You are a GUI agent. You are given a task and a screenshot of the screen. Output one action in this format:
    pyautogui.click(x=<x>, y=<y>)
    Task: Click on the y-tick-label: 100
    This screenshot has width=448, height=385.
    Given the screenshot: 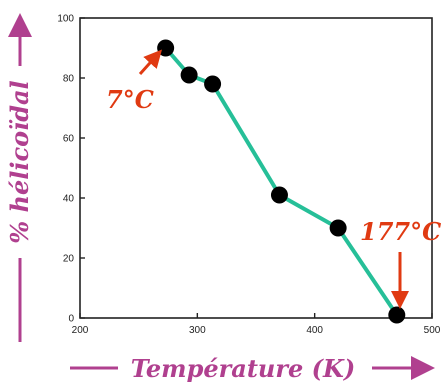 What is the action you would take?
    pyautogui.click(x=65, y=19)
    